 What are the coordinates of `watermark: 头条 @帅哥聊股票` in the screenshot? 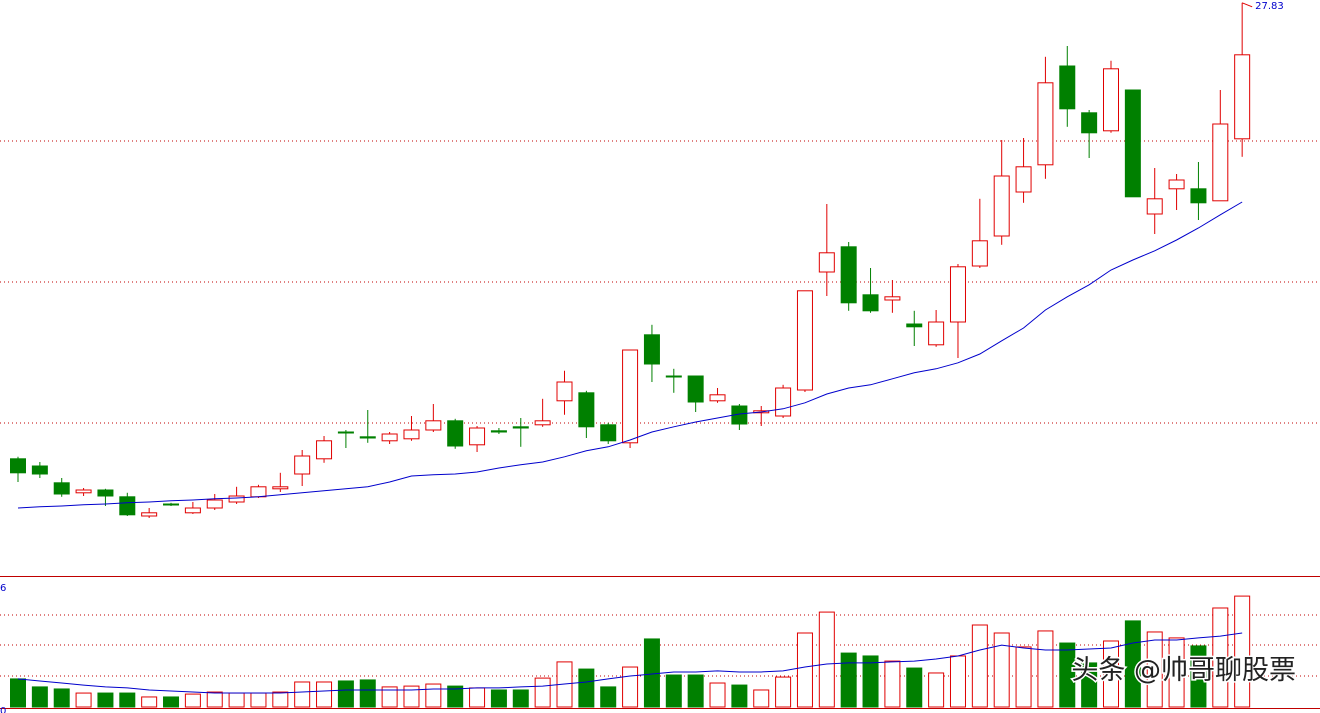 It's located at (1183, 670).